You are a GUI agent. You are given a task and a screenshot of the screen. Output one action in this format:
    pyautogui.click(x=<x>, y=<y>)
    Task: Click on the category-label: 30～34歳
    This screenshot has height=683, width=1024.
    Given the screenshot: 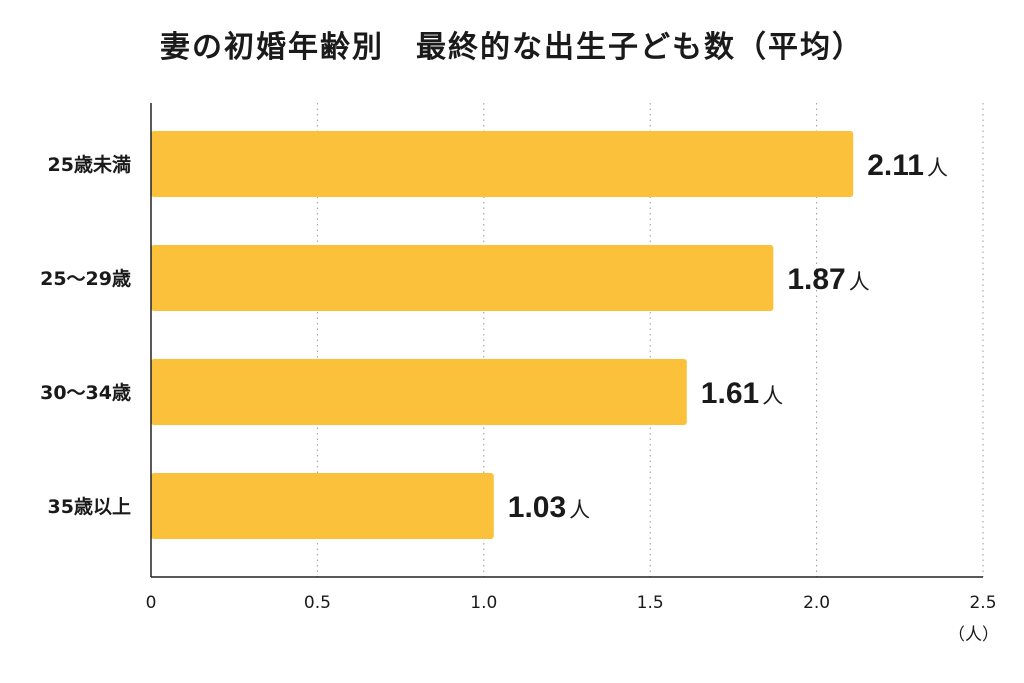 What is the action you would take?
    pyautogui.click(x=85, y=393)
    